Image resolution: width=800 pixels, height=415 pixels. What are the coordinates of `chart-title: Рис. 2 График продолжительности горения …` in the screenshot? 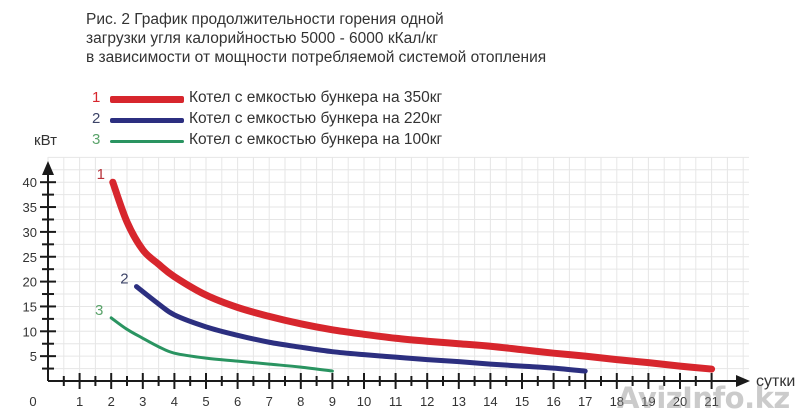 It's located at (316, 38).